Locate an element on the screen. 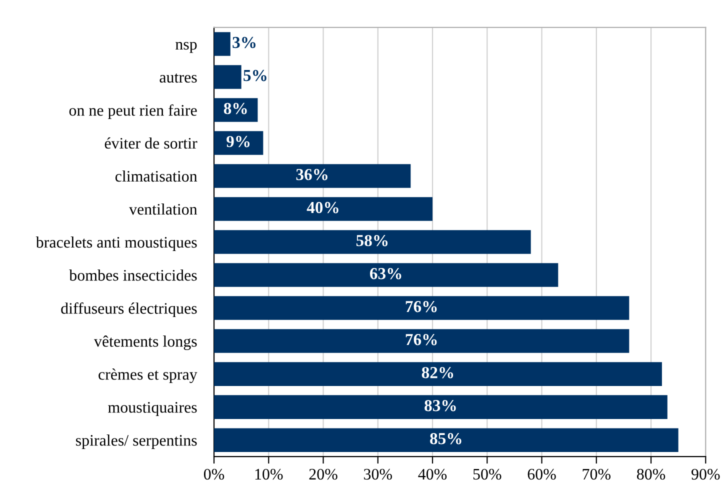  y-tick-label: bombes insecticides is located at coordinates (133, 275).